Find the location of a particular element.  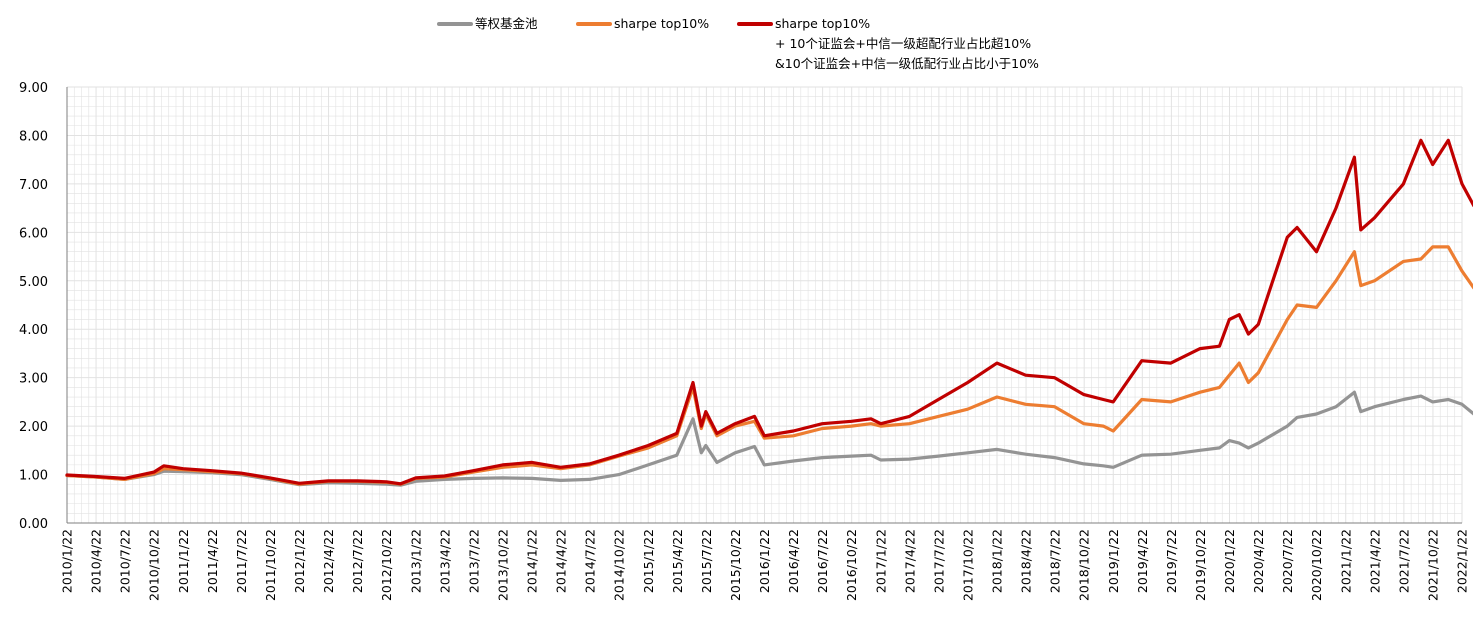

x-tick-label: 2016/10/22 is located at coordinates (851, 565).